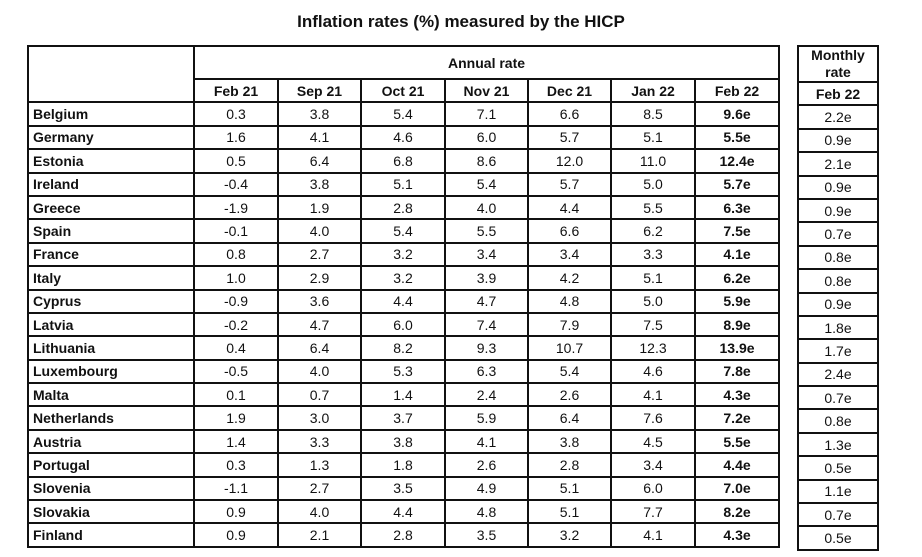 This screenshot has width=922, height=557. What do you see at coordinates (569, 161) in the screenshot?
I see `rate-cell: 12.0` at bounding box center [569, 161].